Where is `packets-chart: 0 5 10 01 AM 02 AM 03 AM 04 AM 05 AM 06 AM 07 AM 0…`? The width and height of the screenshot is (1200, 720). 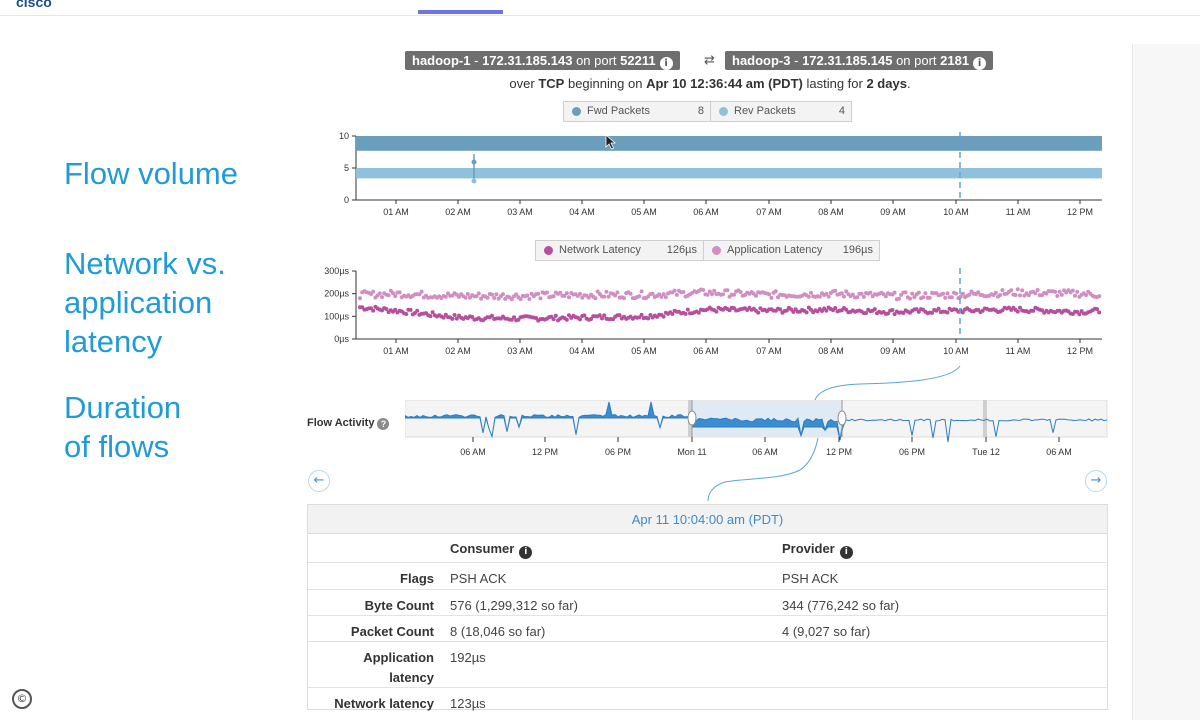
packets-chart: 0 5 10 01 AM 02 AM 03 AM 04 AM 05 AM 06 AM 07 AM 0… is located at coordinates (715, 175).